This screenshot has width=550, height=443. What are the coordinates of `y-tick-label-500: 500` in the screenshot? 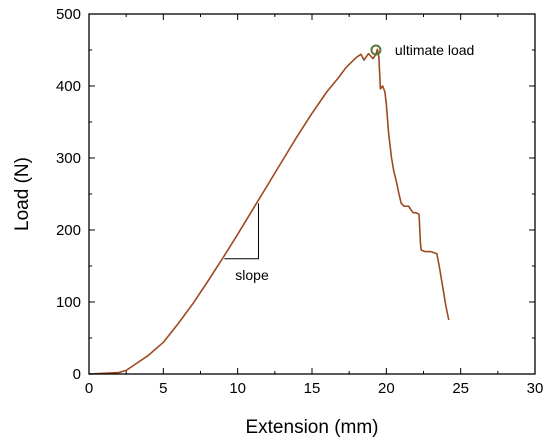 It's located at (68, 14).